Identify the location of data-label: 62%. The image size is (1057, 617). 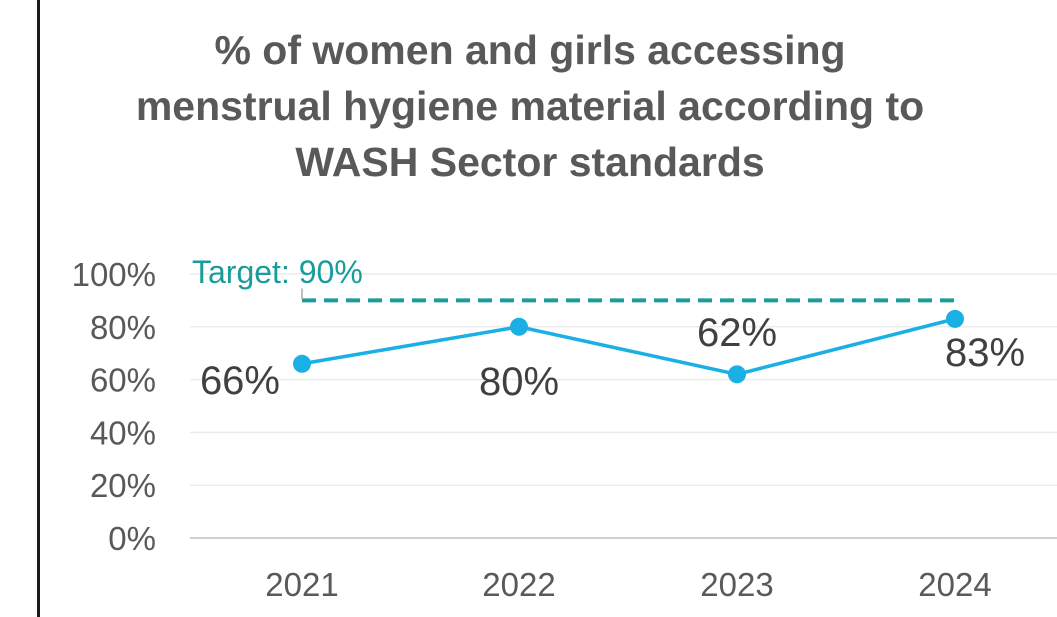
(737, 333).